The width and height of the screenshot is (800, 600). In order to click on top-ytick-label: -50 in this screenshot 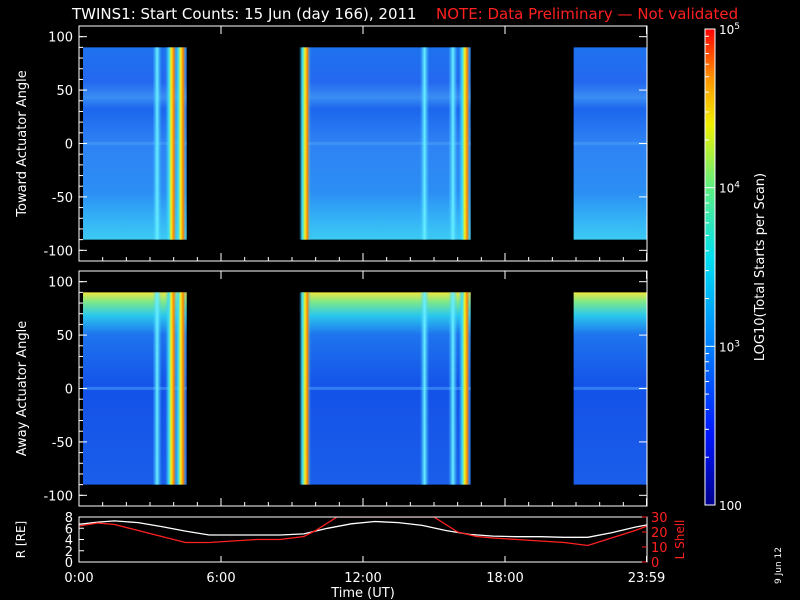, I will do `click(62, 198)`.